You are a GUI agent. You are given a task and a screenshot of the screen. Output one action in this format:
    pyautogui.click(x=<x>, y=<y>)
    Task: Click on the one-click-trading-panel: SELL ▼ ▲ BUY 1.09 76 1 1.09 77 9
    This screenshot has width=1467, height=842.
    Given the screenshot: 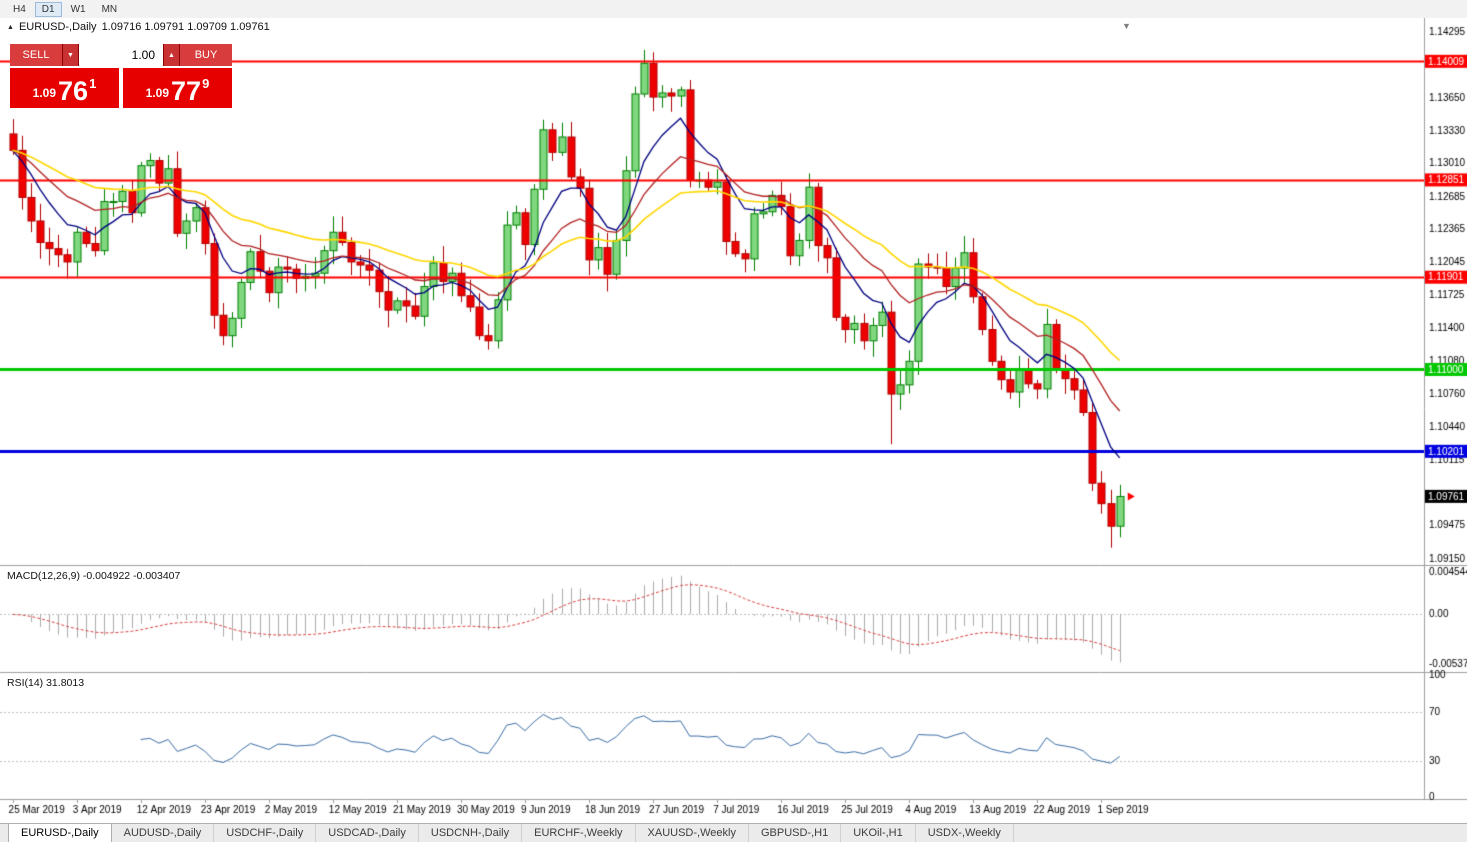 What is the action you would take?
    pyautogui.click(x=121, y=76)
    